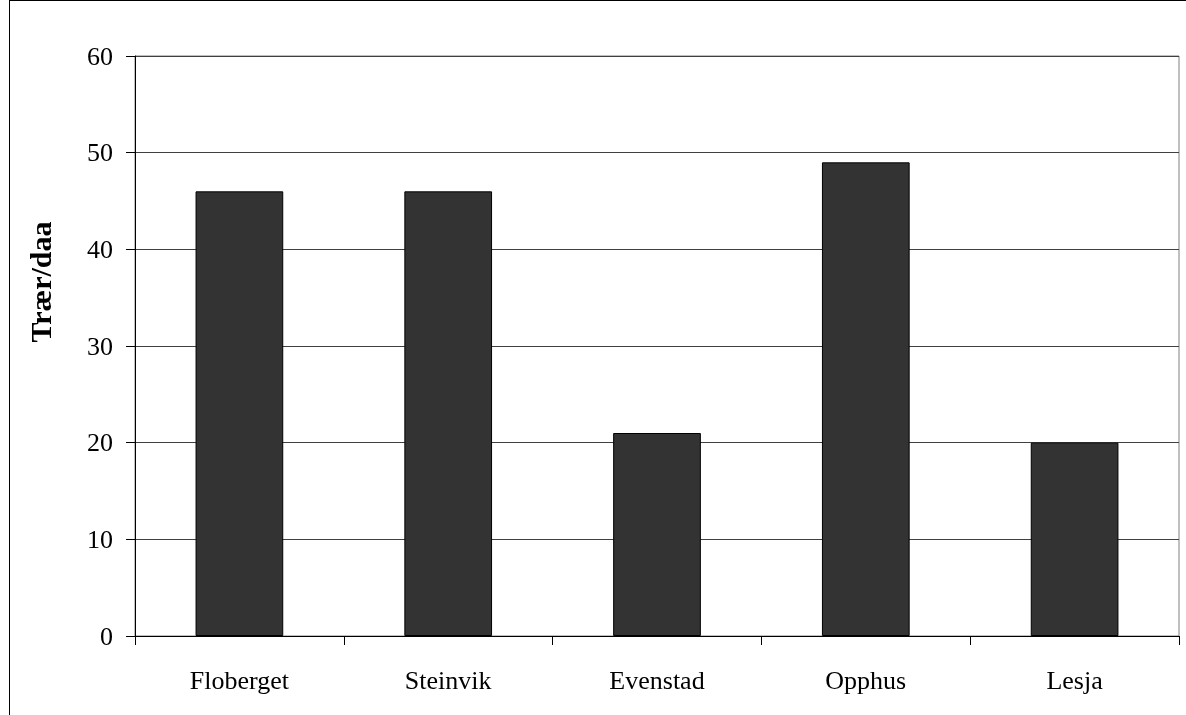 The width and height of the screenshot is (1186, 715). What do you see at coordinates (239, 680) in the screenshot?
I see `x-tick-label: Floberget` at bounding box center [239, 680].